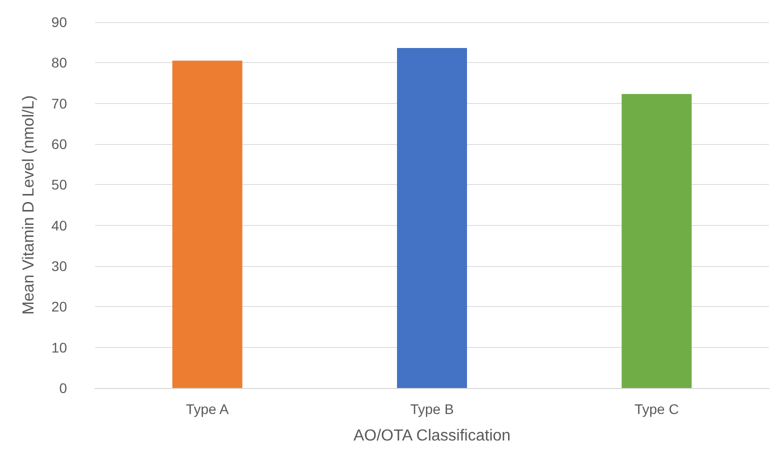 The image size is (777, 463). I want to click on y-tick-label: 80, so click(59, 62).